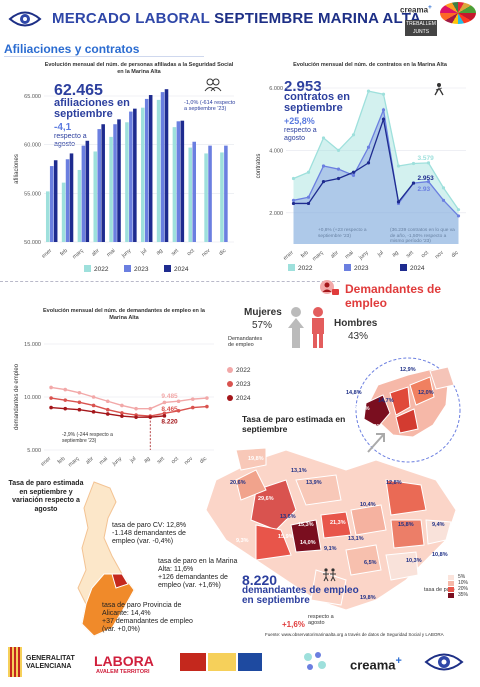 This screenshot has width=480, height=687. I want to click on affiliations-delta-value: -4,1, so click(63, 127).